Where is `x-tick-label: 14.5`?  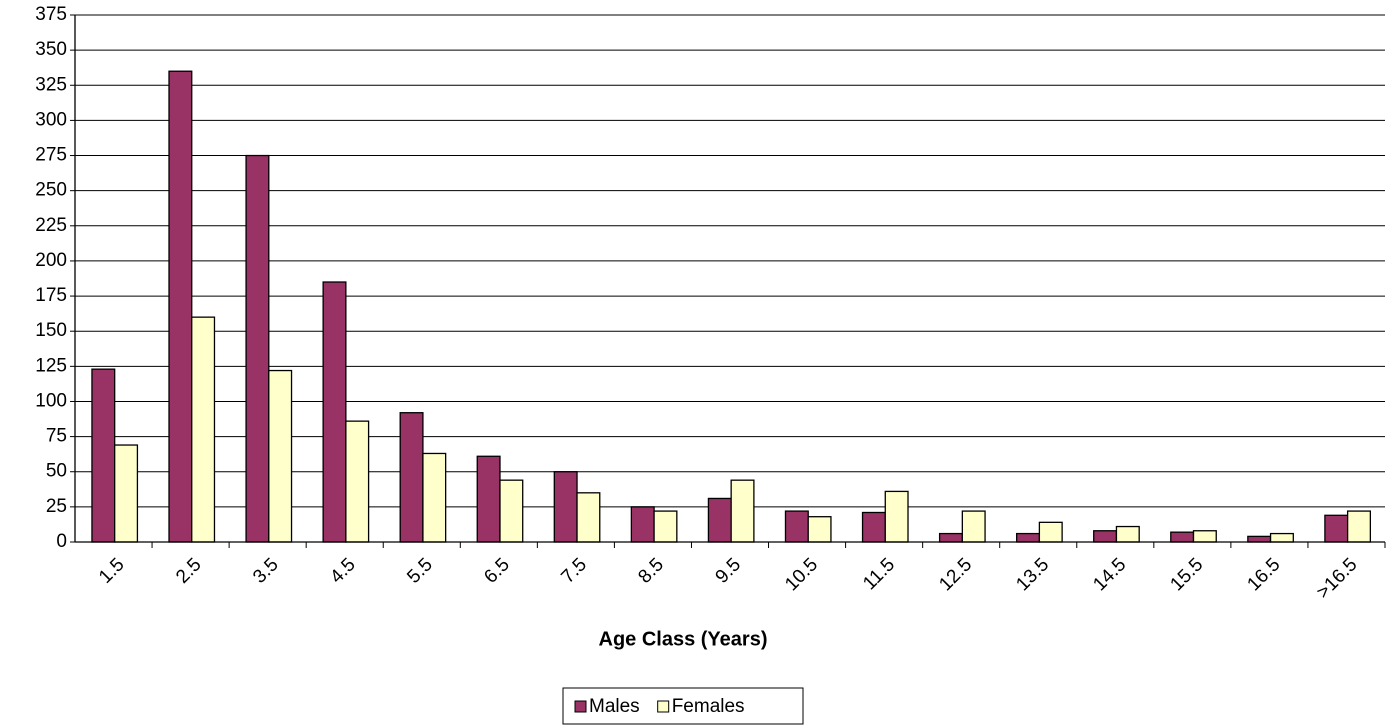
x-tick-label: 14.5 is located at coordinates (1109, 574).